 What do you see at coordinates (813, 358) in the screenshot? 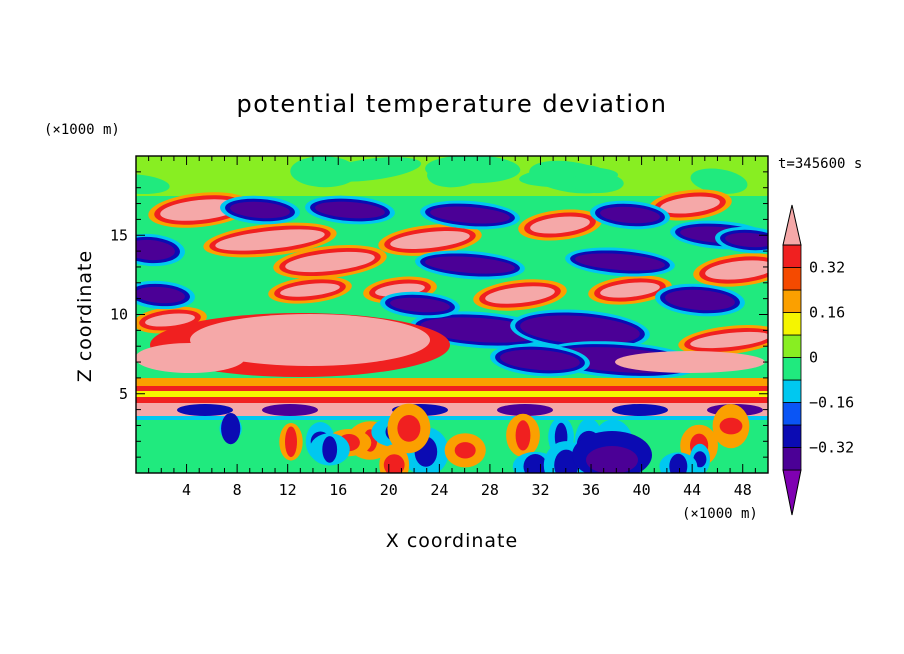
I see `colorbar-tick-label: 0` at bounding box center [813, 358].